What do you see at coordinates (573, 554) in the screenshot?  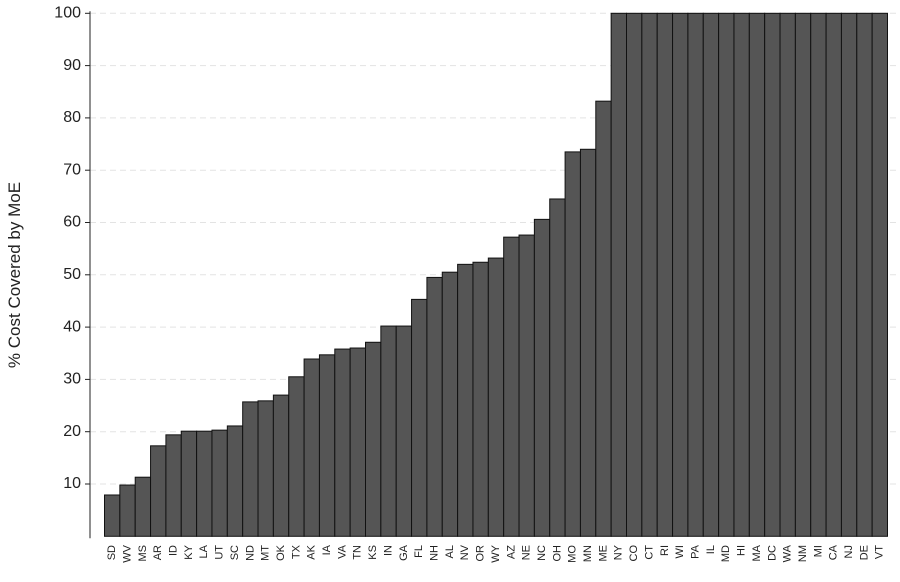 I see `x-tick-label: MO` at bounding box center [573, 554].